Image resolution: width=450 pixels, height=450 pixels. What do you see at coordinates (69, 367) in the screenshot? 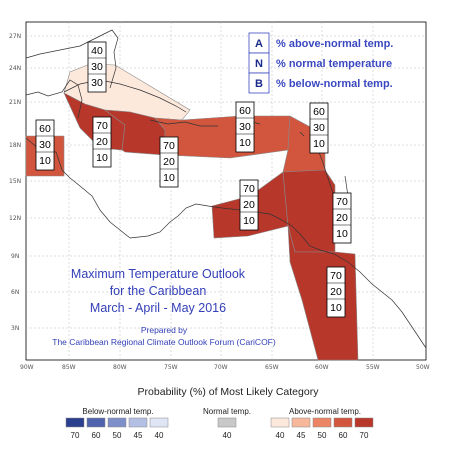
I see `lon-tick: 85W` at bounding box center [69, 367].